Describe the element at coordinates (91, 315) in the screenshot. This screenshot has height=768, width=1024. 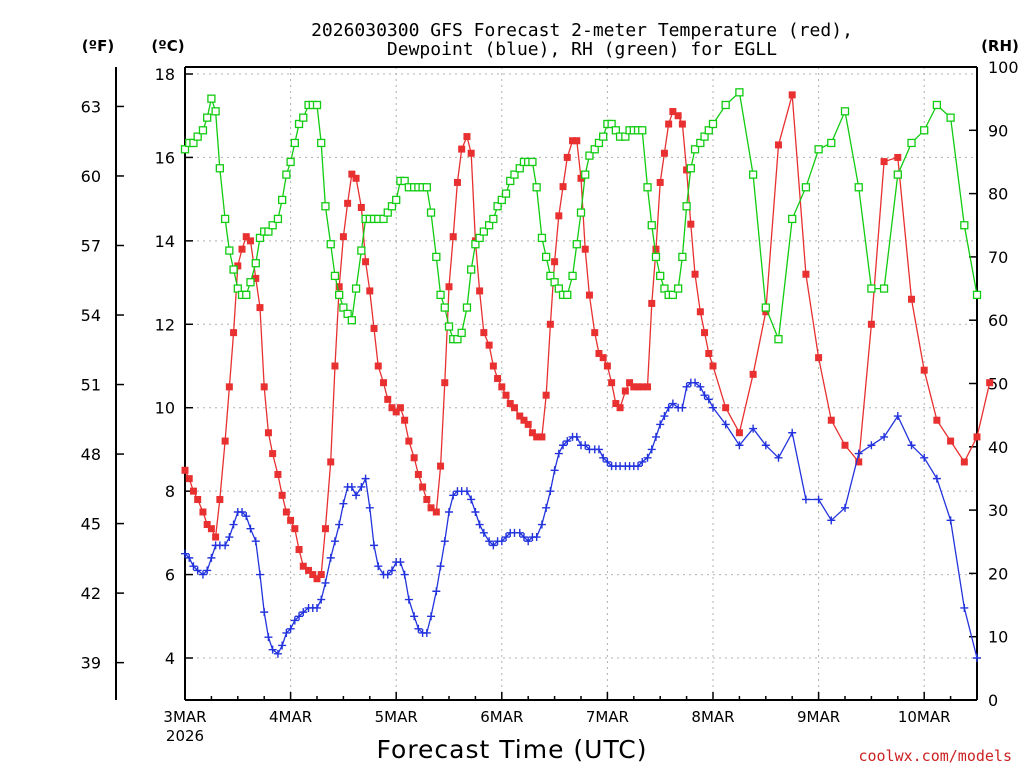
I see `fahrenheit-tick-label: 54` at that location.